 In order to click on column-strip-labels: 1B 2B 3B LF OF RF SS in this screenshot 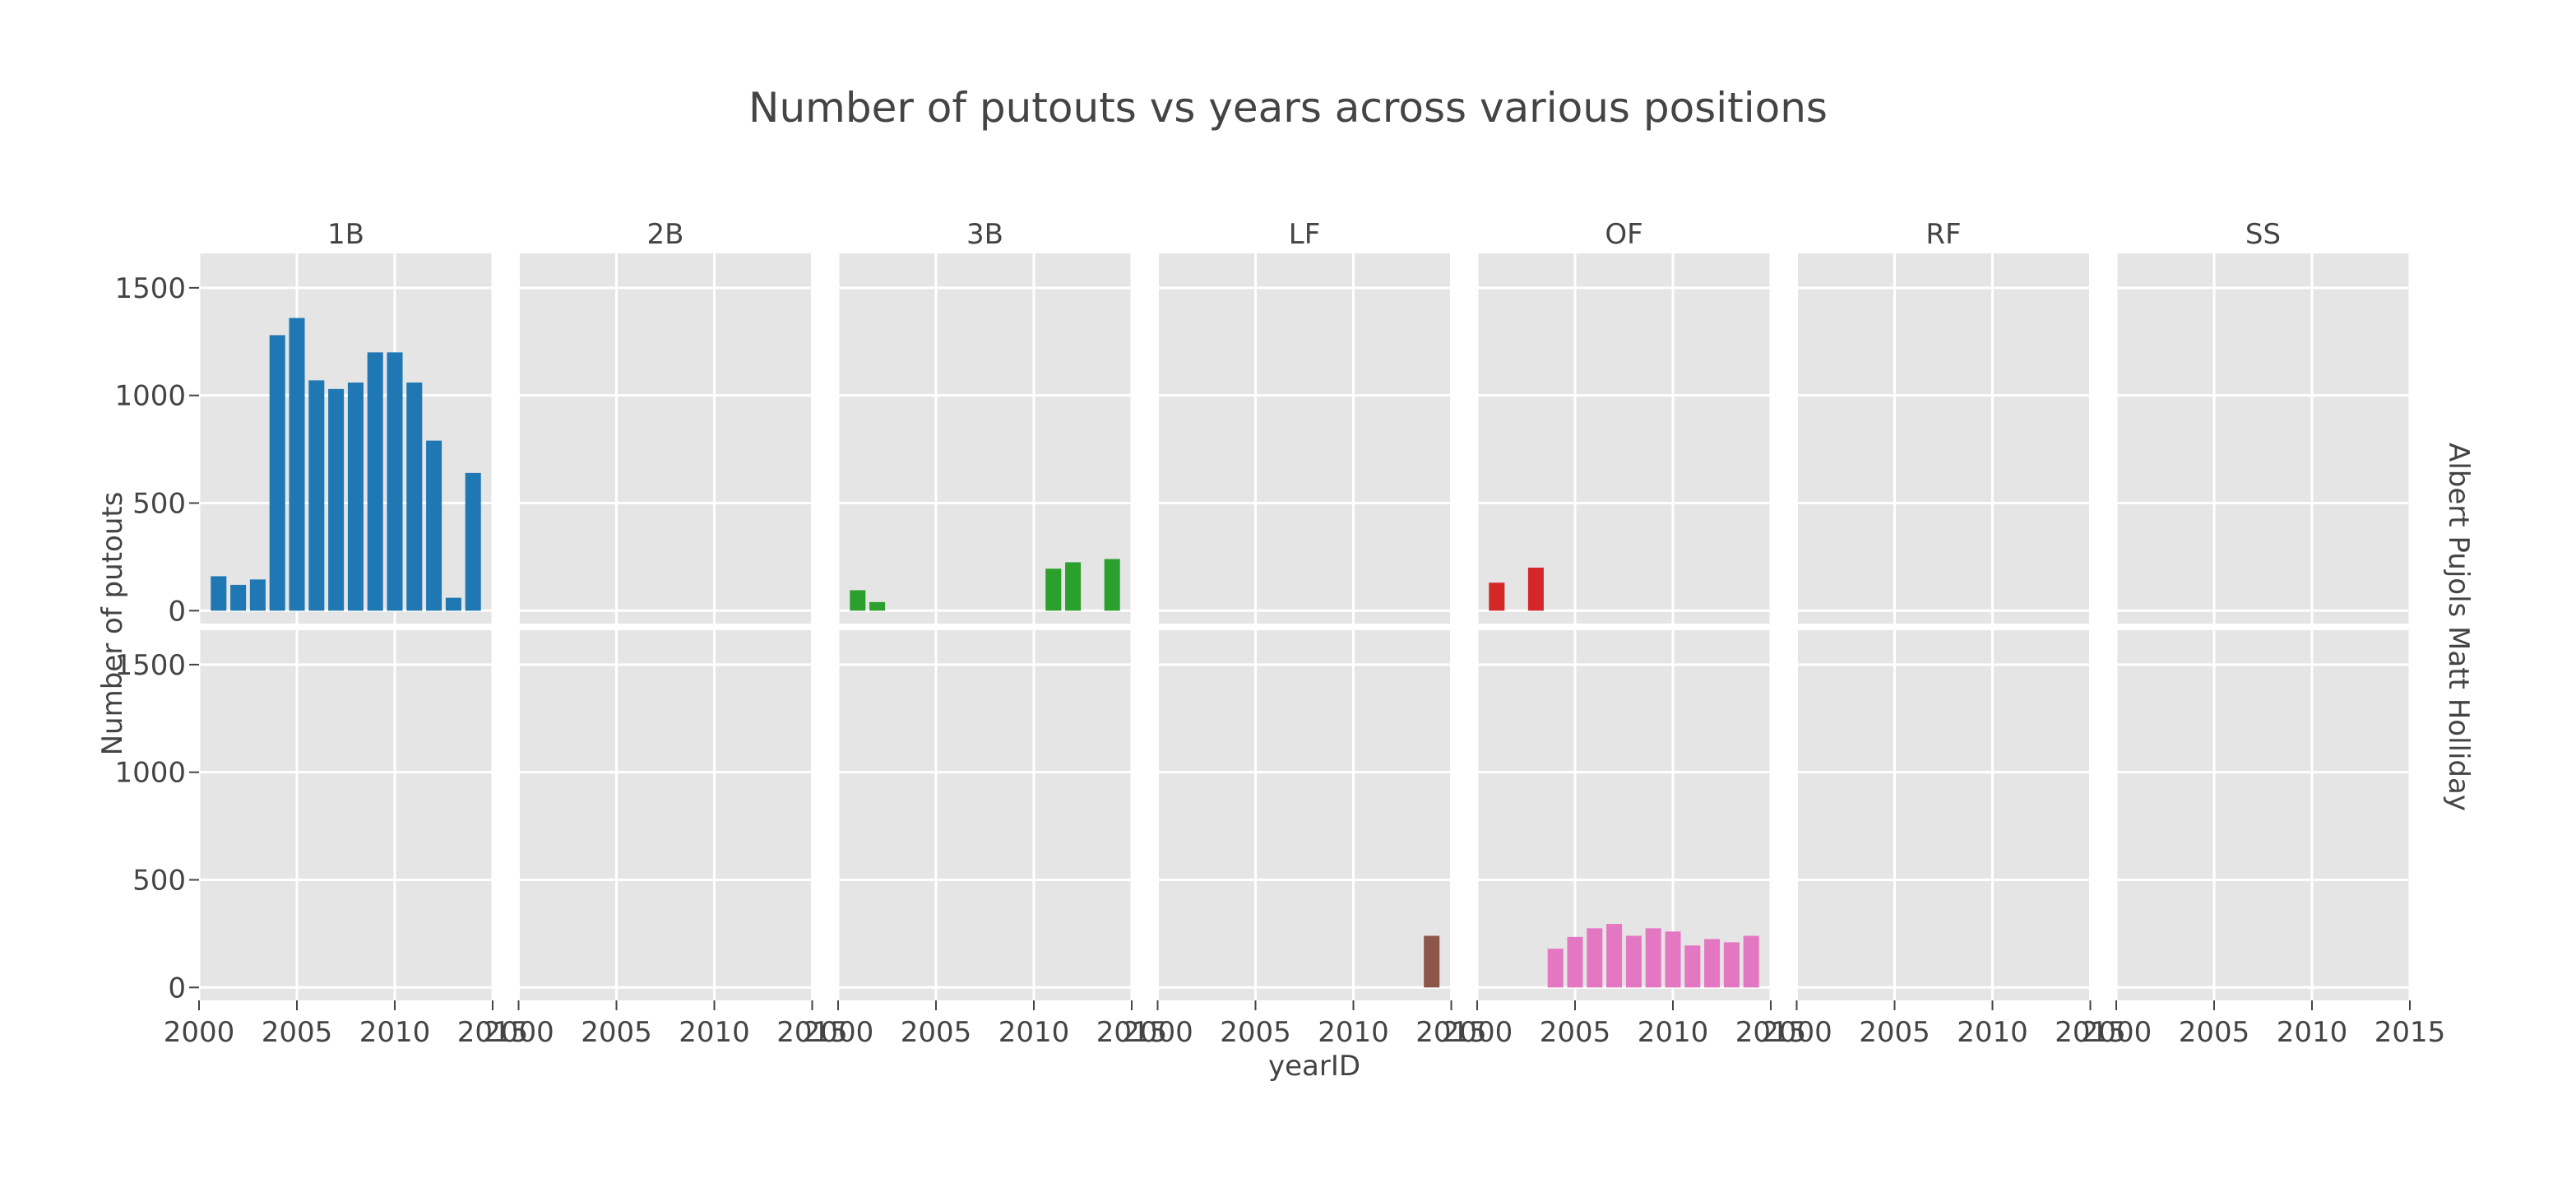, I will do `click(1304, 235)`.